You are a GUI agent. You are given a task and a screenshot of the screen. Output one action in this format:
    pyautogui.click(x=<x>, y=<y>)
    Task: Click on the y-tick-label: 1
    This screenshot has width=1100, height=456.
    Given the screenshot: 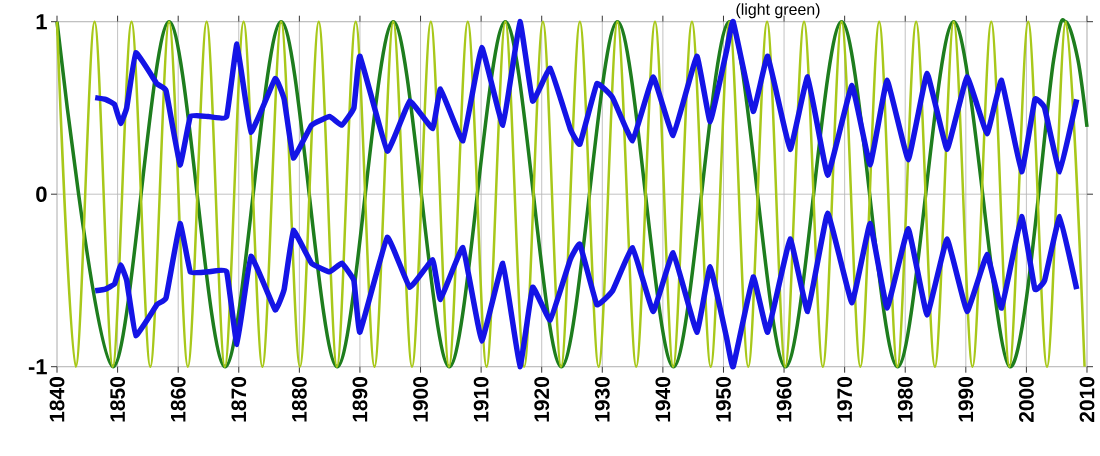 What is the action you would take?
    pyautogui.click(x=41, y=22)
    